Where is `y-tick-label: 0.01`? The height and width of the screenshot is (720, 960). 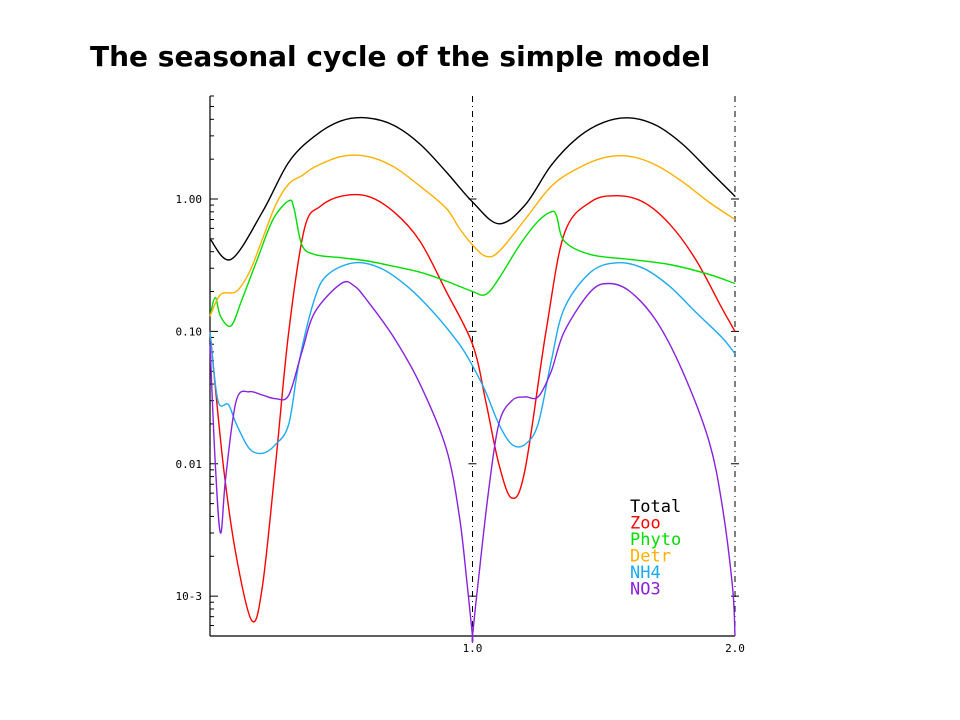
y-tick-label: 0.01 is located at coordinates (189, 464).